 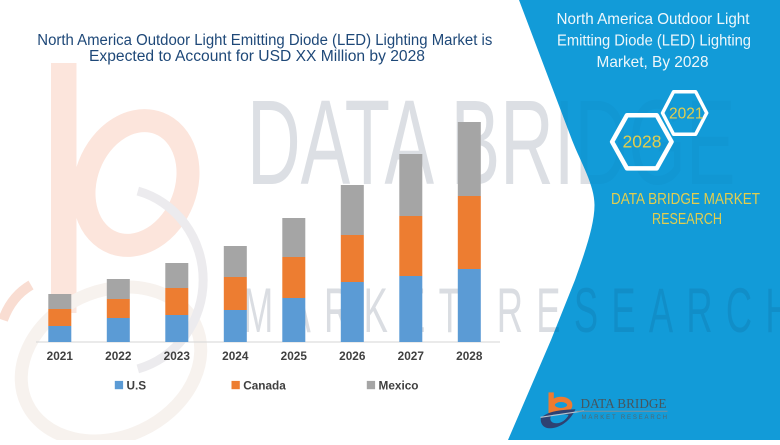 I want to click on svg-text: North America Outdoor Light, so click(x=654, y=19).